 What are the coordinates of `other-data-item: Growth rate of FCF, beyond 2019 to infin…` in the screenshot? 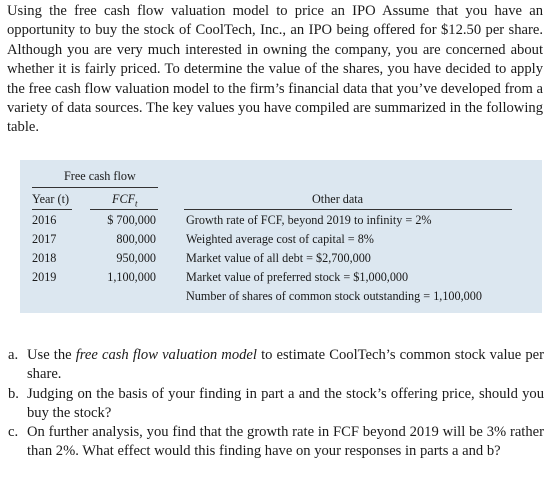 It's located at (309, 220).